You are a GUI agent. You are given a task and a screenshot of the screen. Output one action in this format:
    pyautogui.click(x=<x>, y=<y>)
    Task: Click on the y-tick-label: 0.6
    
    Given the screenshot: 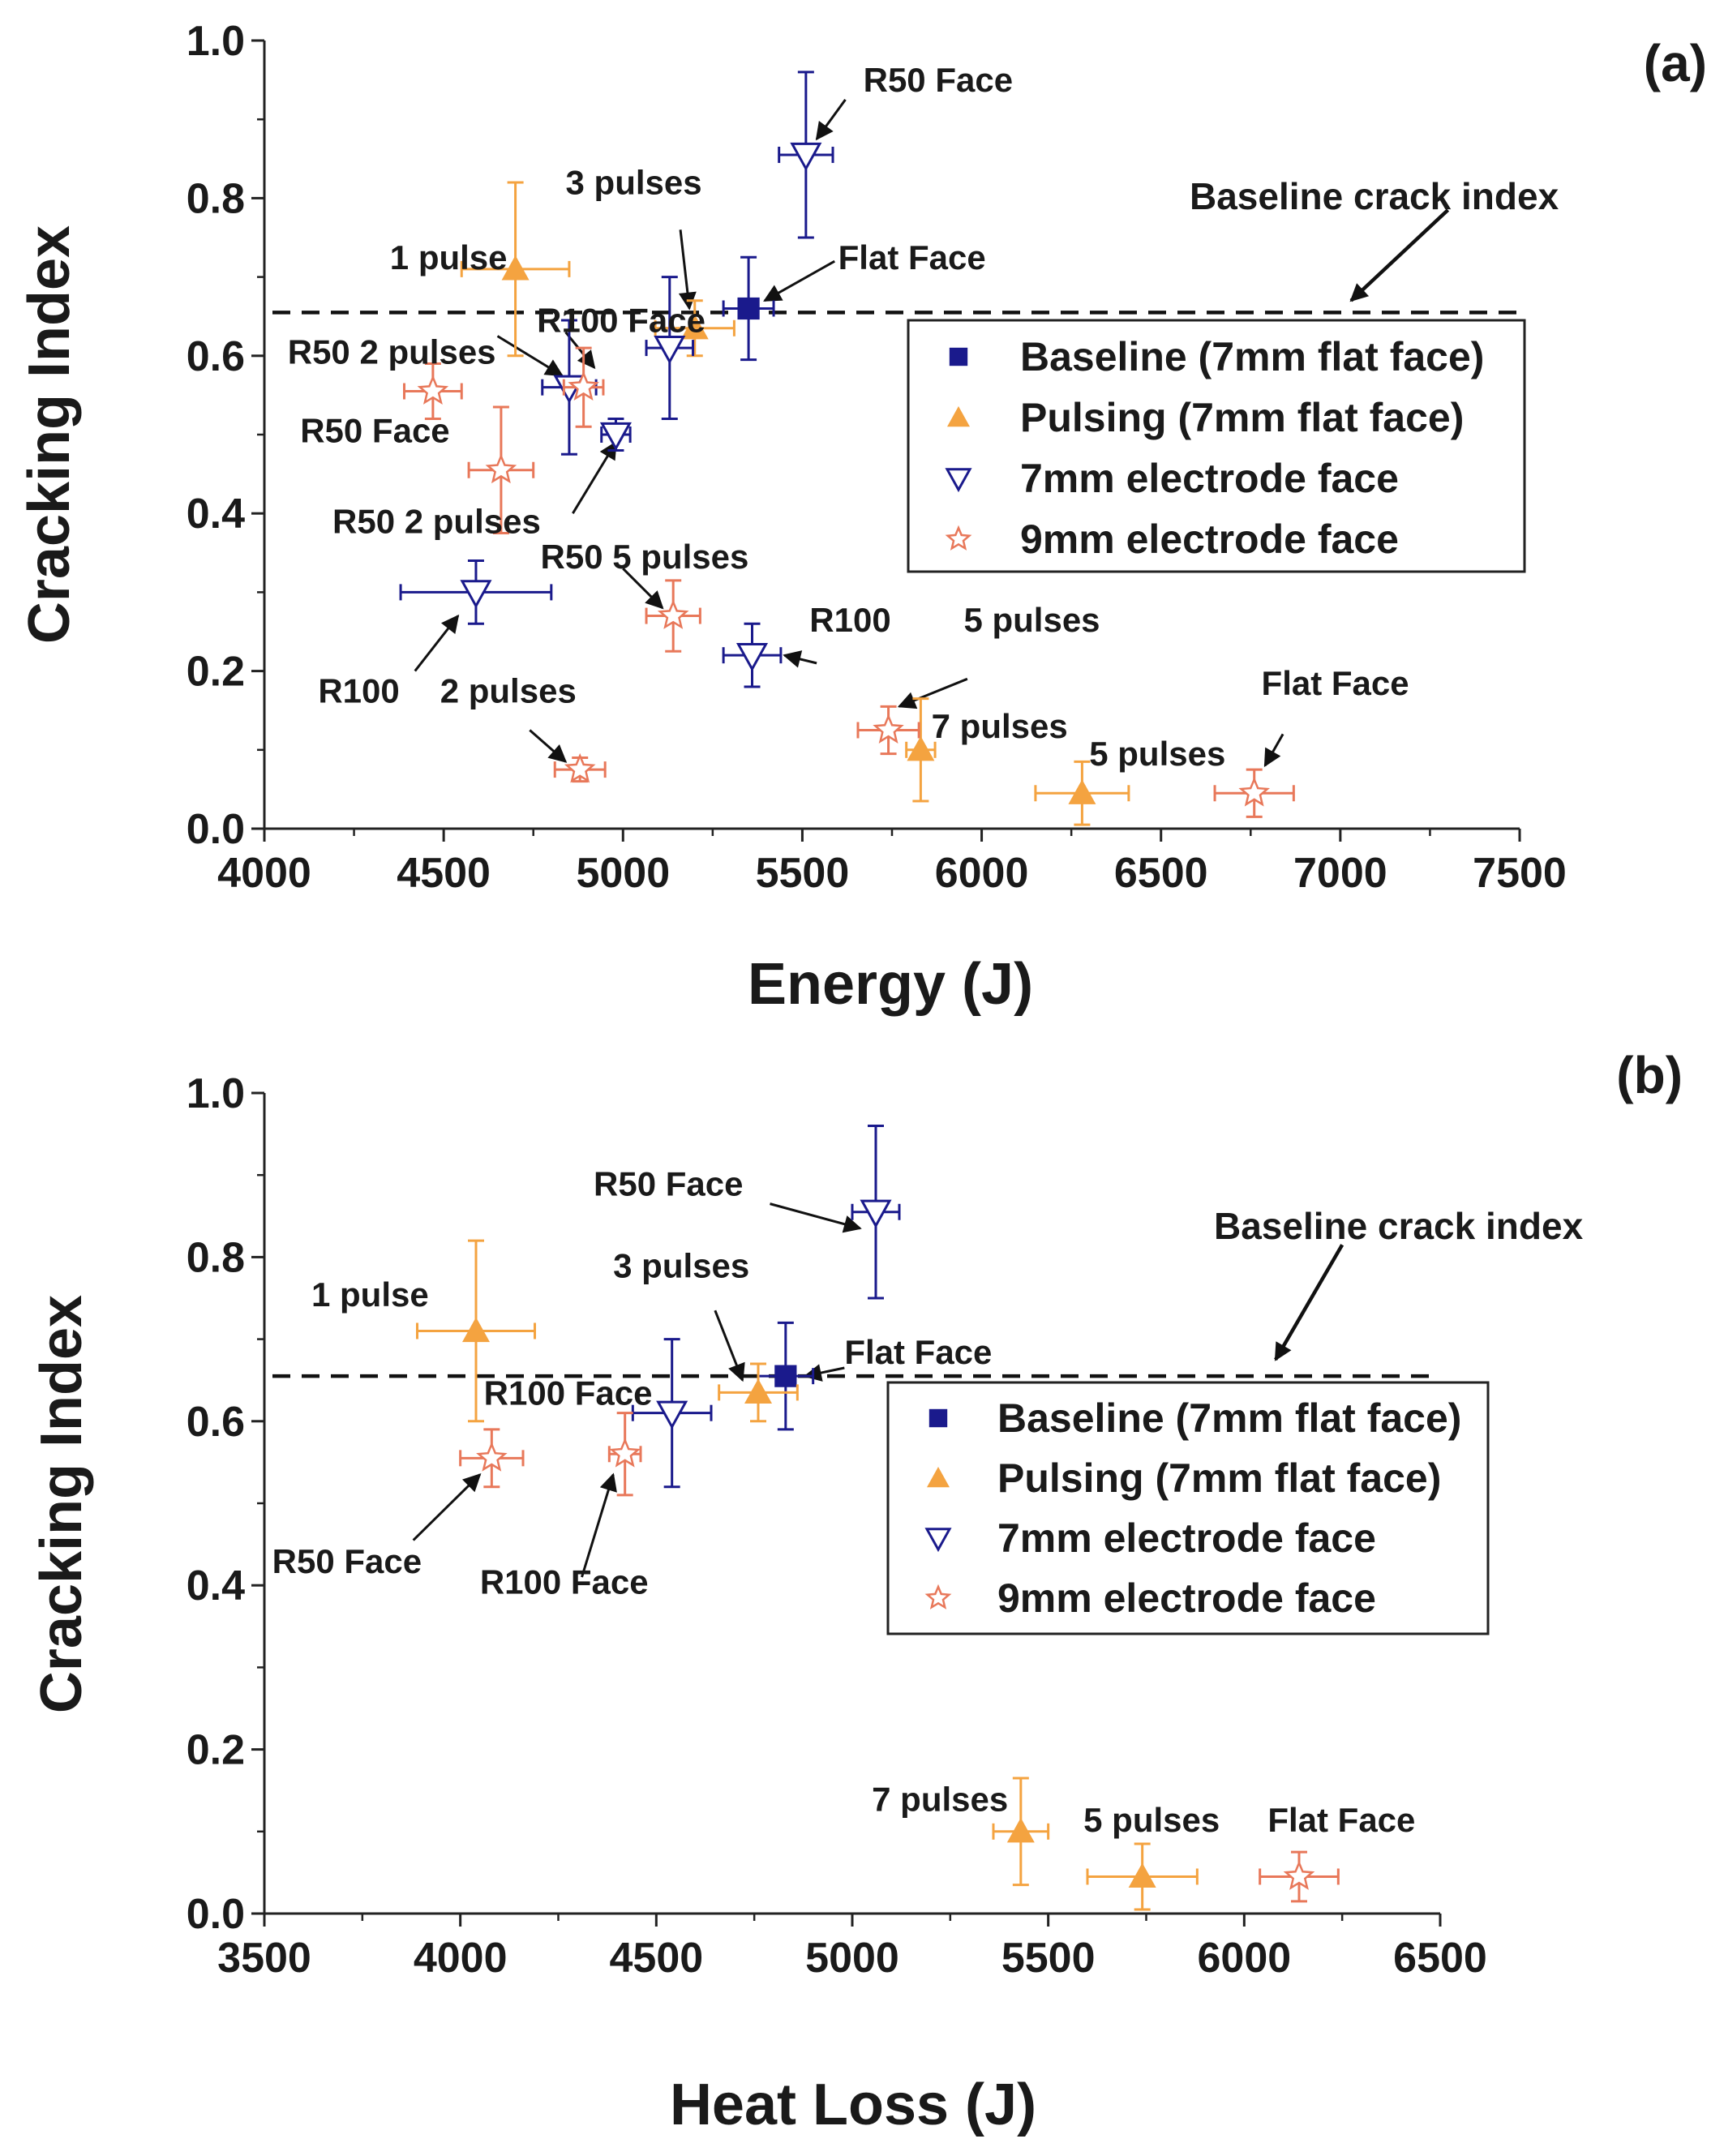 What is the action you would take?
    pyautogui.click(x=216, y=1422)
    